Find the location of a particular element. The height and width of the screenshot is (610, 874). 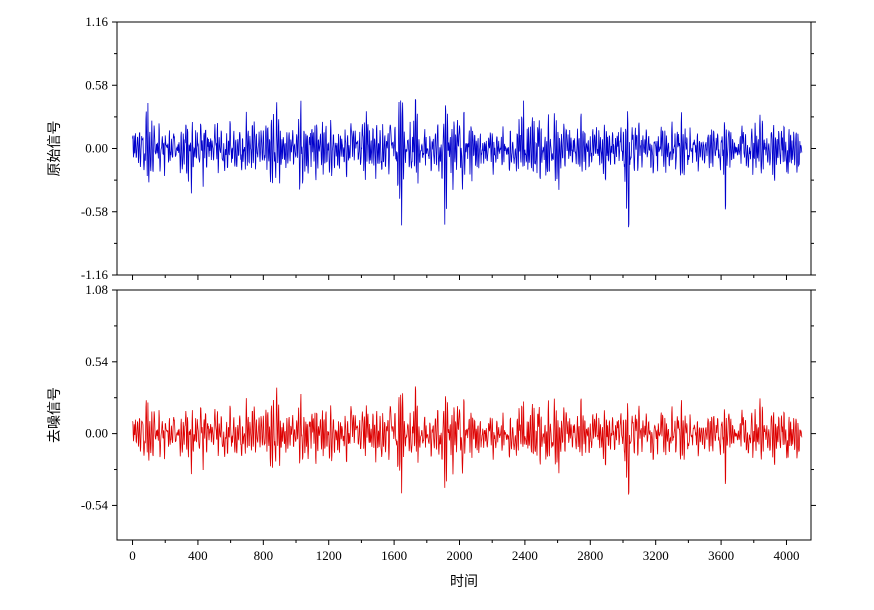

x-tick-label: 0 is located at coordinates (132, 555).